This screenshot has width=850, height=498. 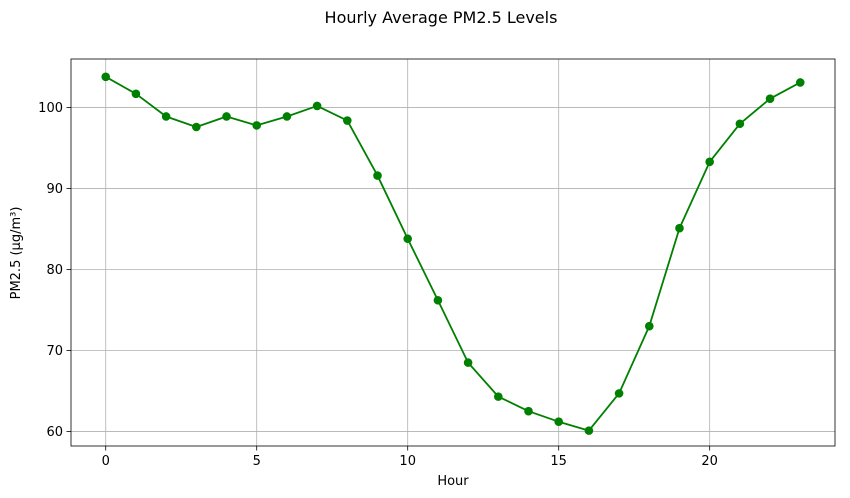 I want to click on x-tick-label: 5, so click(x=257, y=461).